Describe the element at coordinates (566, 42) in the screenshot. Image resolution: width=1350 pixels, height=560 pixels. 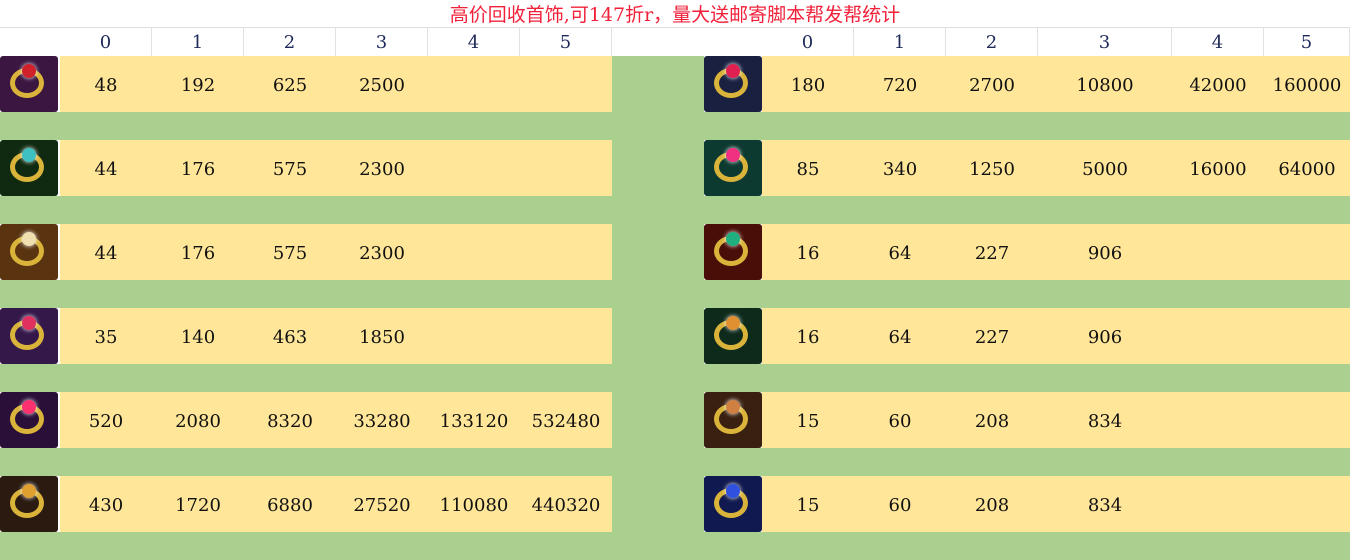
I see `column-header: 5` at that location.